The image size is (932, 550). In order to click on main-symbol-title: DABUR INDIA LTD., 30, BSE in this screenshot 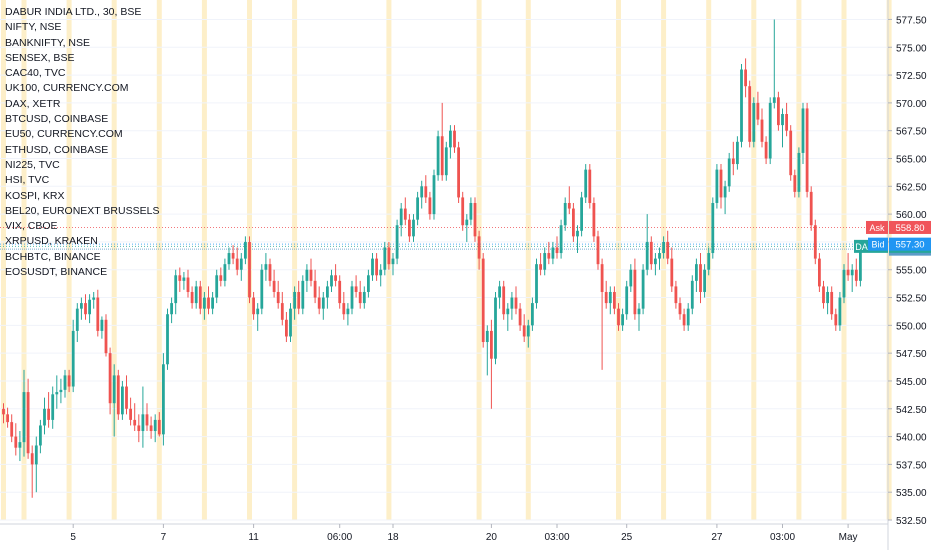, I will do `click(73, 12)`.